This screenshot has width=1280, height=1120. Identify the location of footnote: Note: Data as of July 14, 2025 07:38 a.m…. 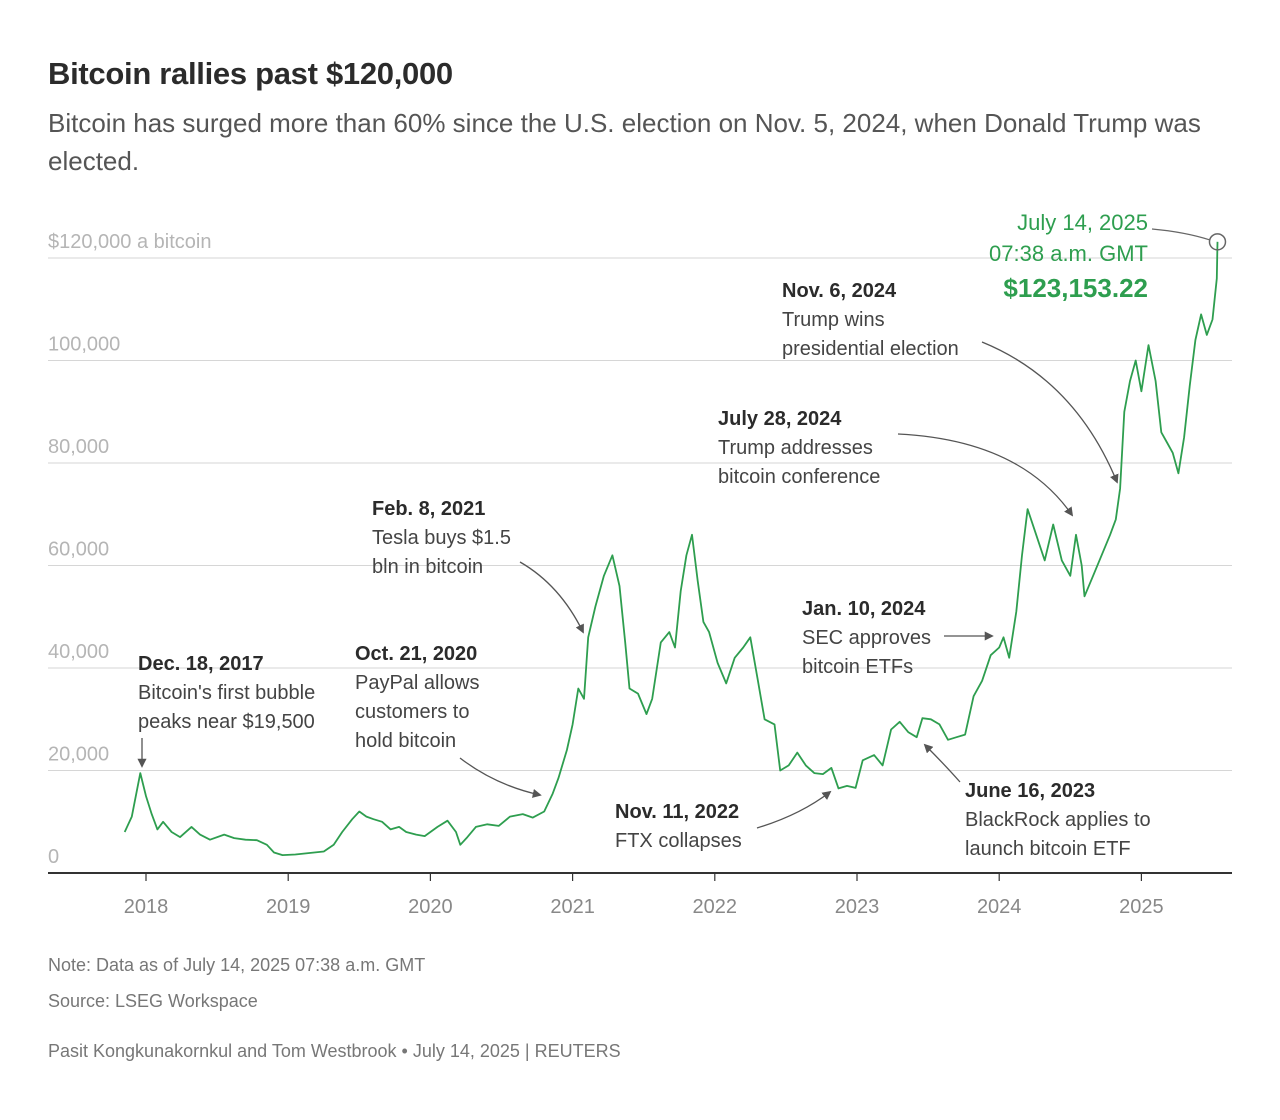
(237, 965).